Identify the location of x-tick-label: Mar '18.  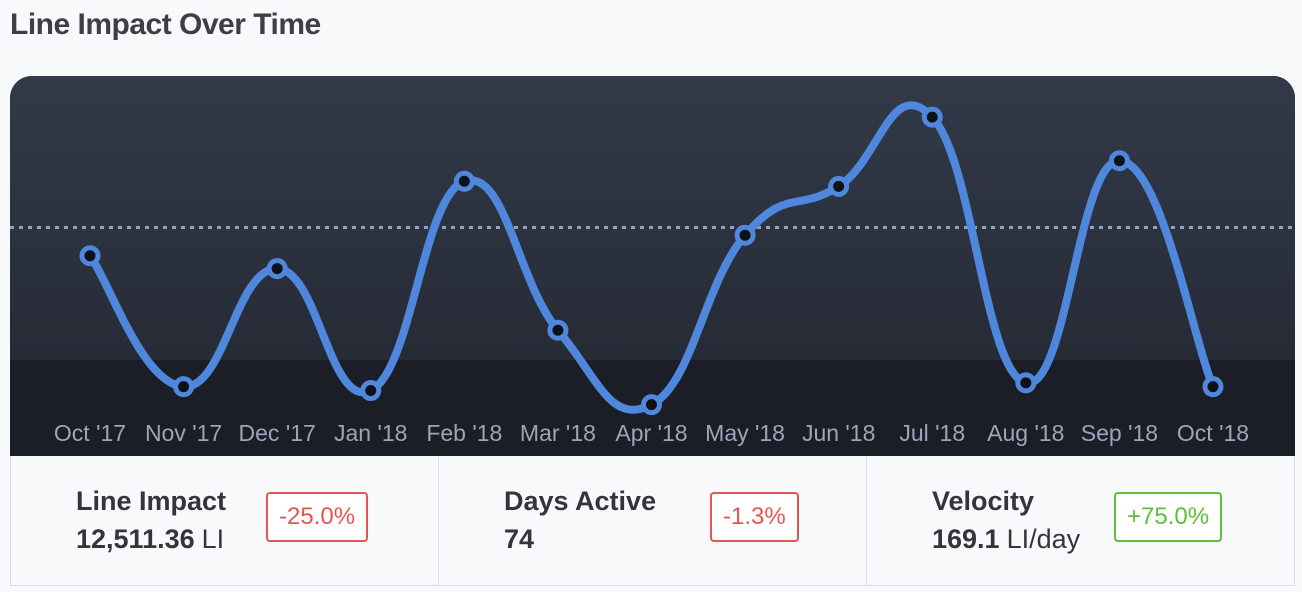
(558, 433).